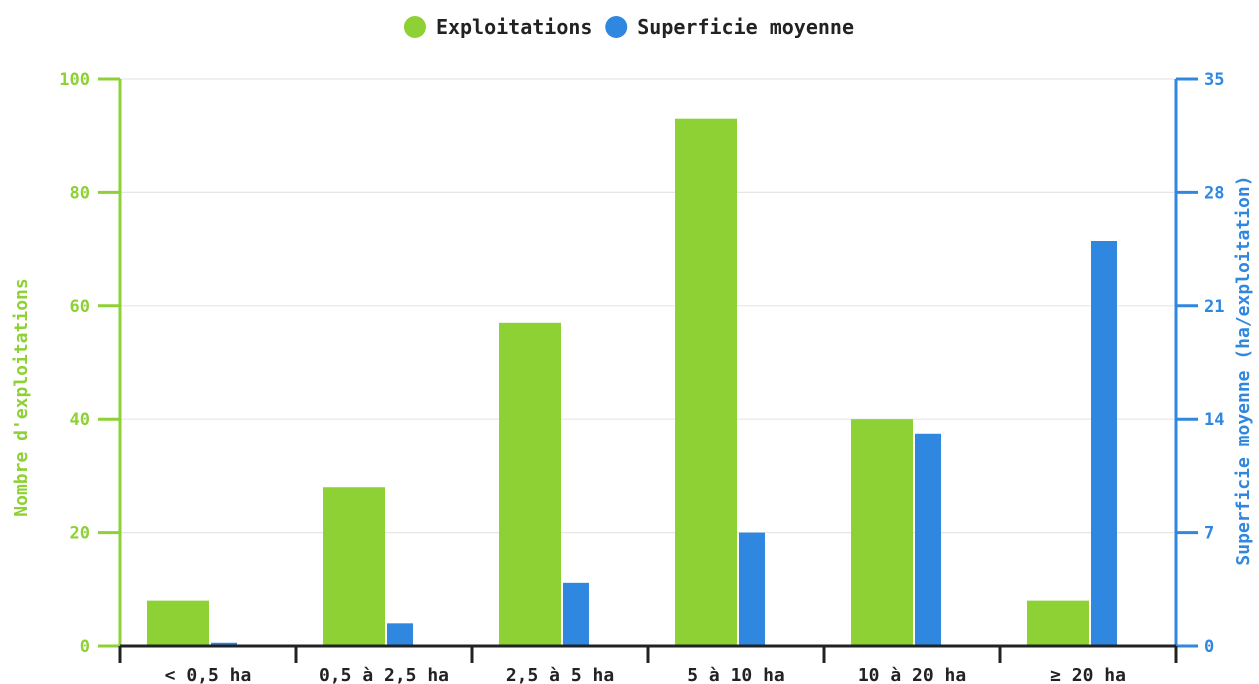  I want to click on left-tick-label: 80, so click(80, 193).